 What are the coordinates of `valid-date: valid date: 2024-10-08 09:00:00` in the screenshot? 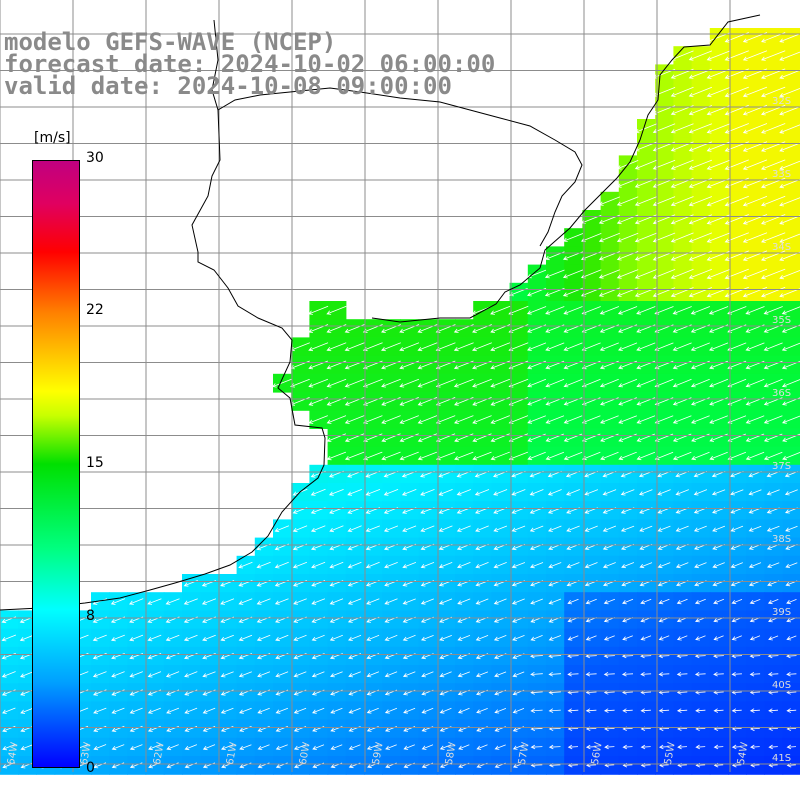 It's located at (228, 86).